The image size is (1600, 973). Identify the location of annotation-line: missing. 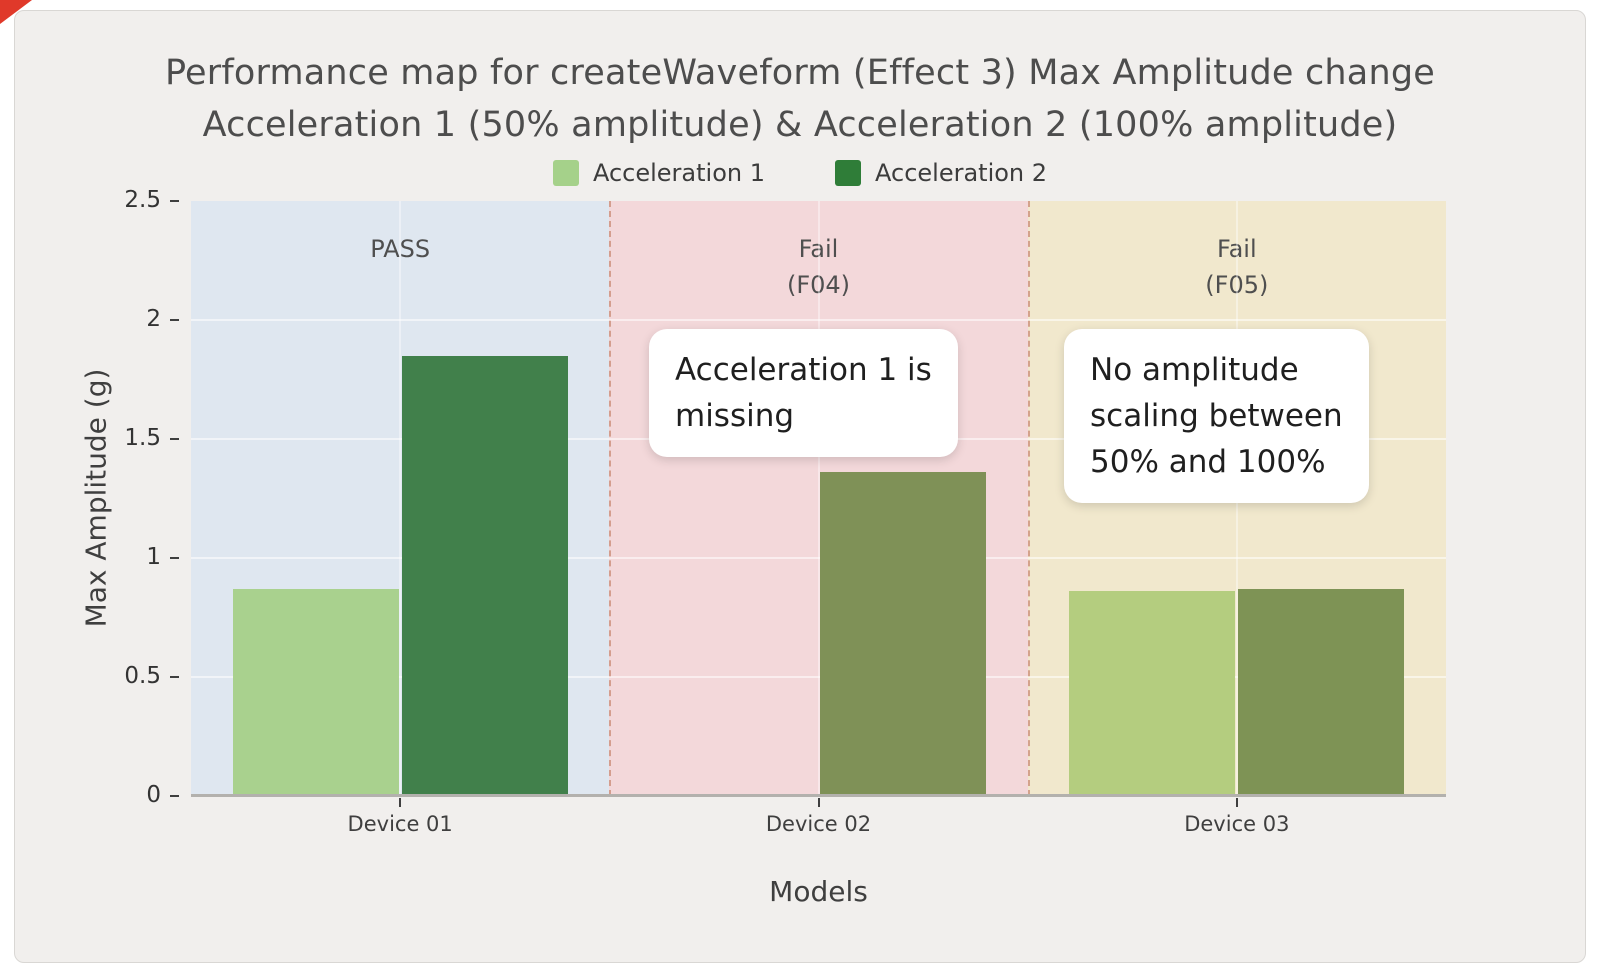
(735, 416).